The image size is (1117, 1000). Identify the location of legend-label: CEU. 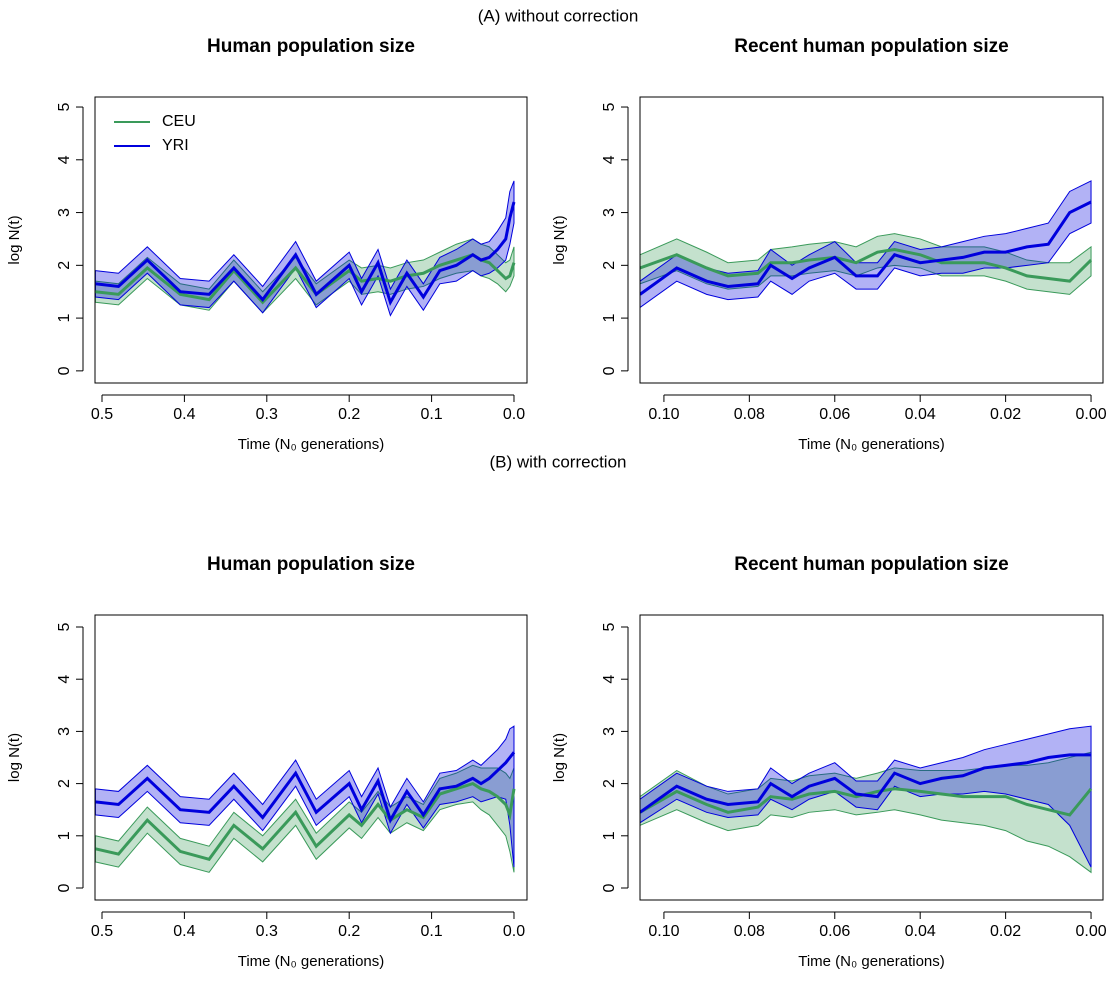
(179, 121).